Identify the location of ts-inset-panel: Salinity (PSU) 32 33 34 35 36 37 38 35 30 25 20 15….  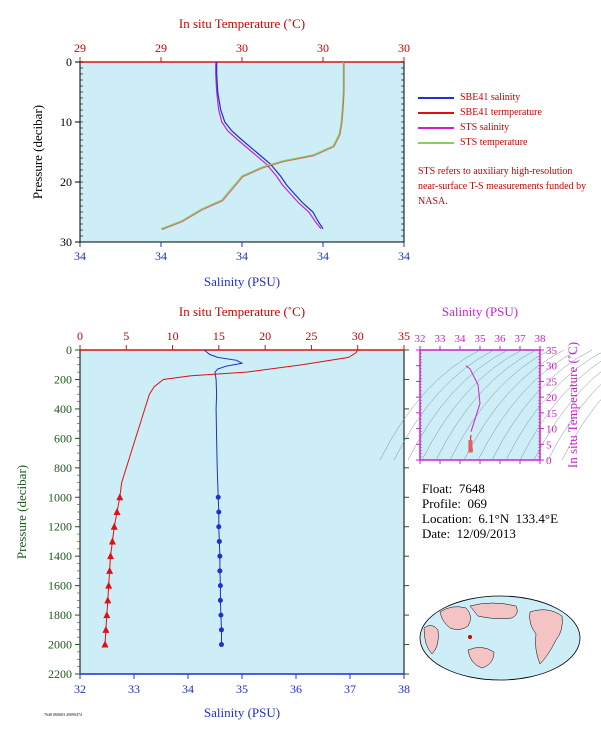
(490, 386).